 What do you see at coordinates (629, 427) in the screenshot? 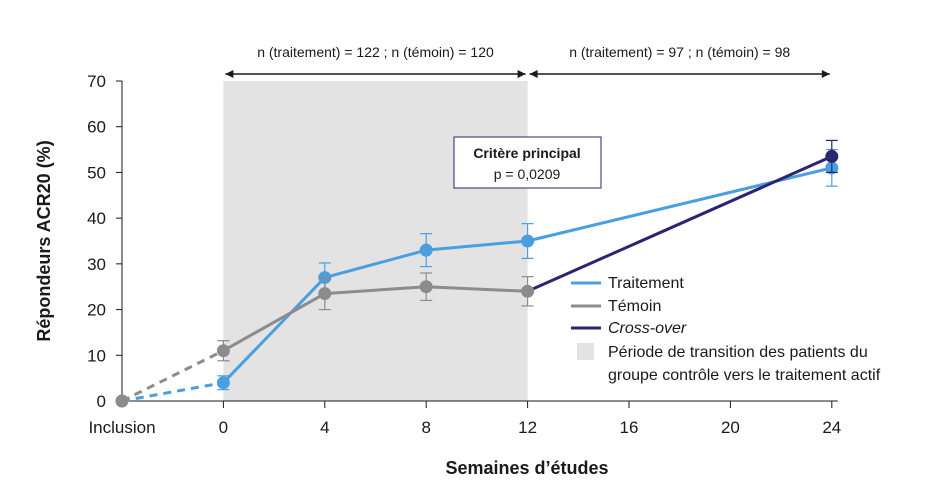
I see `x-tick-label: 16` at bounding box center [629, 427].